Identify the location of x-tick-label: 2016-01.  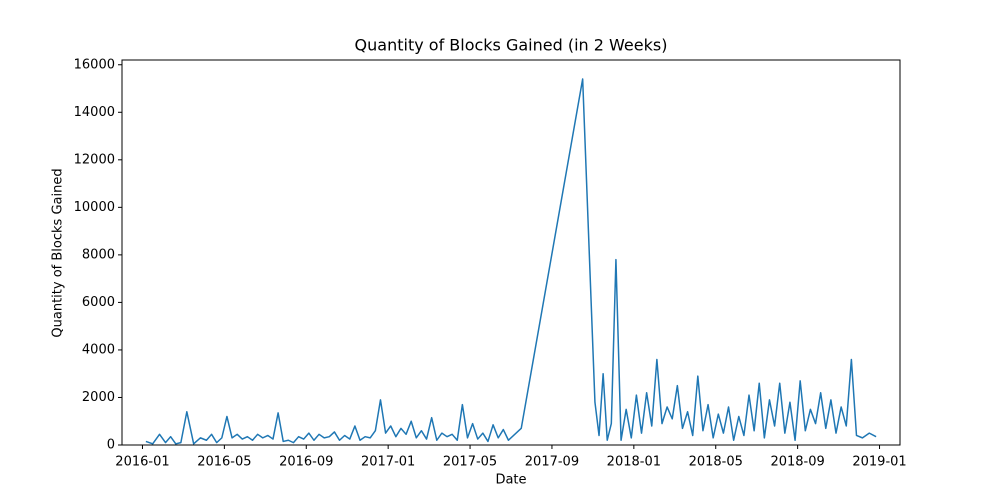
(142, 462).